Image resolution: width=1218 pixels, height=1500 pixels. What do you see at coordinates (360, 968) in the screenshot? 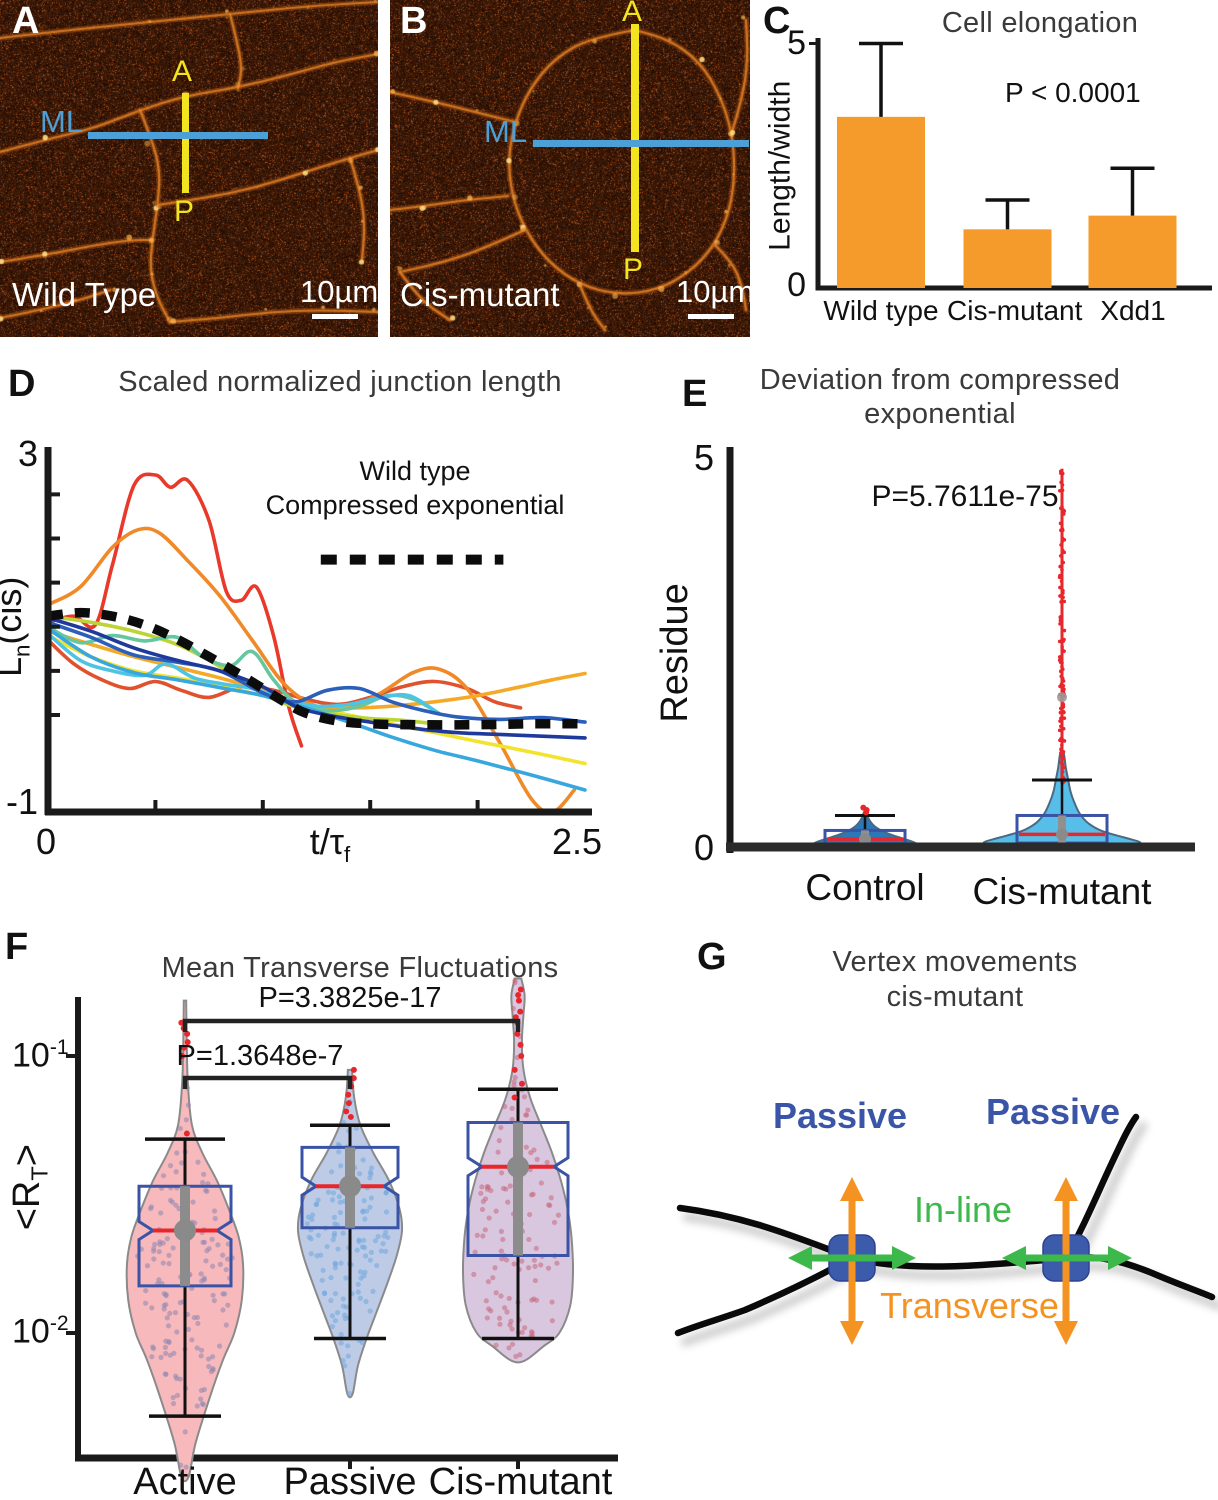
I see `chart-title: Mean Transverse Fluctuations` at bounding box center [360, 968].